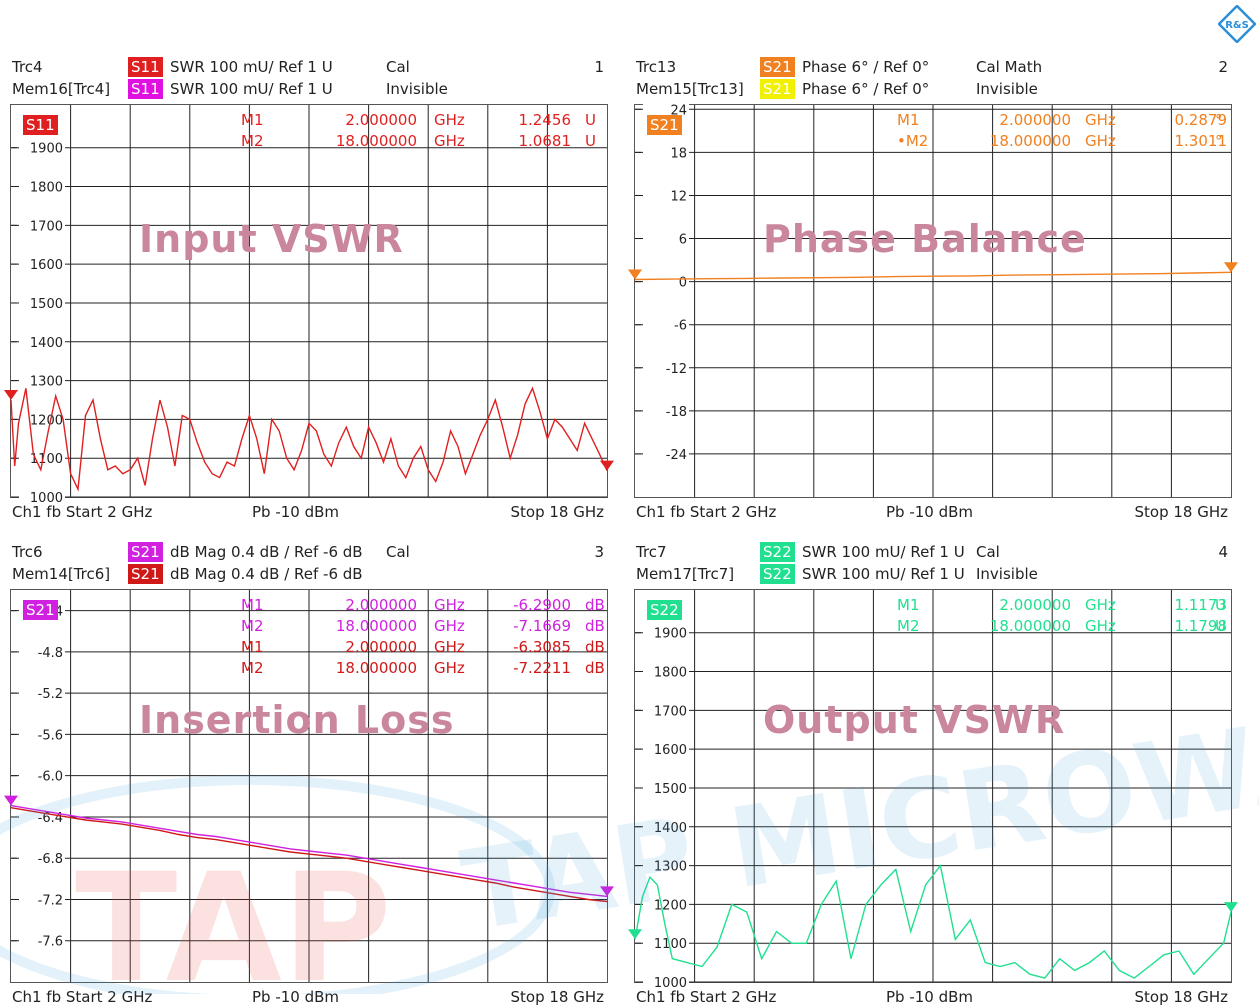 This screenshot has width=1259, height=1007. Describe the element at coordinates (542, 647) in the screenshot. I see `marker-value: -6.3085` at that location.